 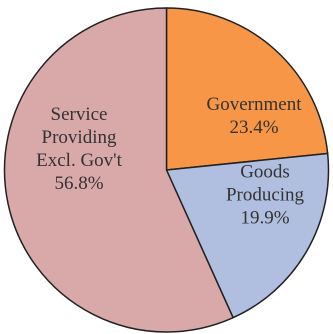 I want to click on slice-label: Service Providing Excl. Gov't 56.8%, so click(x=79, y=149).